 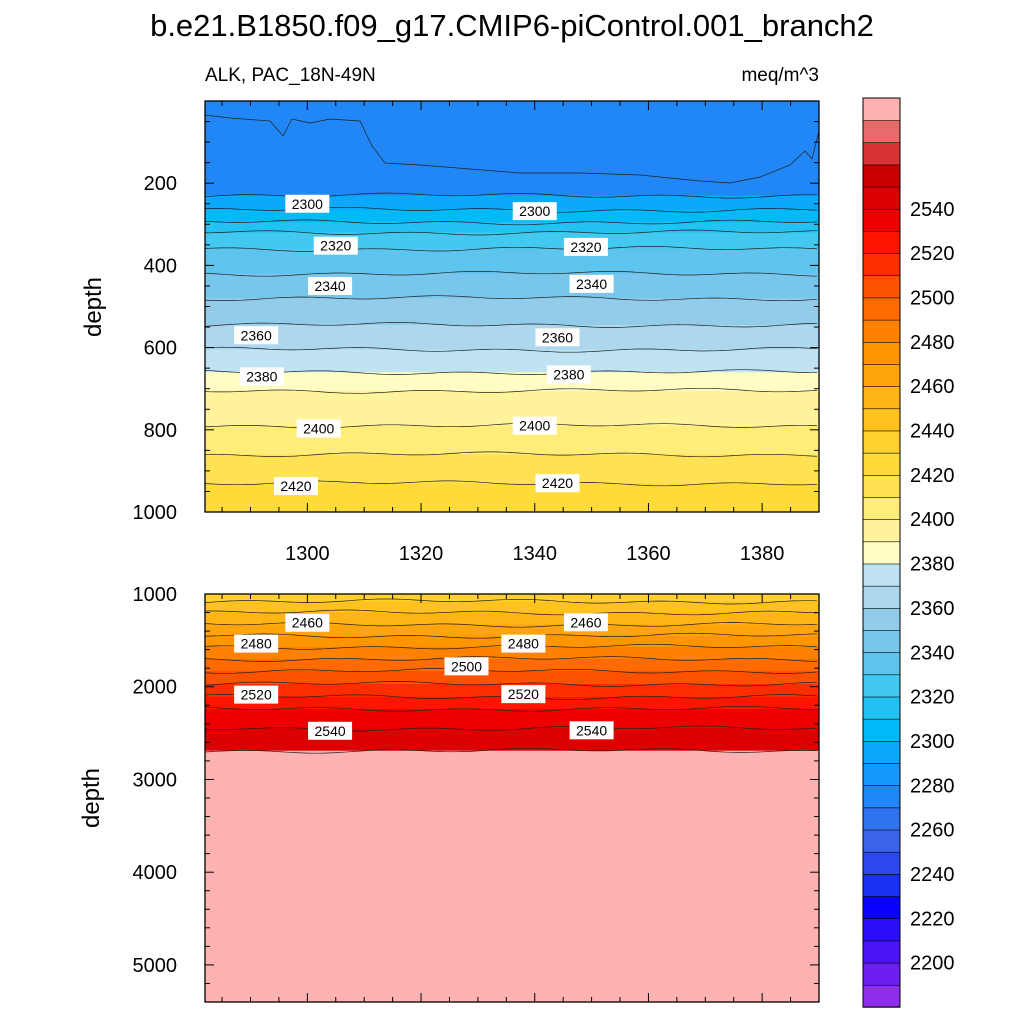 What do you see at coordinates (932, 698) in the screenshot?
I see `colorbar-tick-label: 2320` at bounding box center [932, 698].